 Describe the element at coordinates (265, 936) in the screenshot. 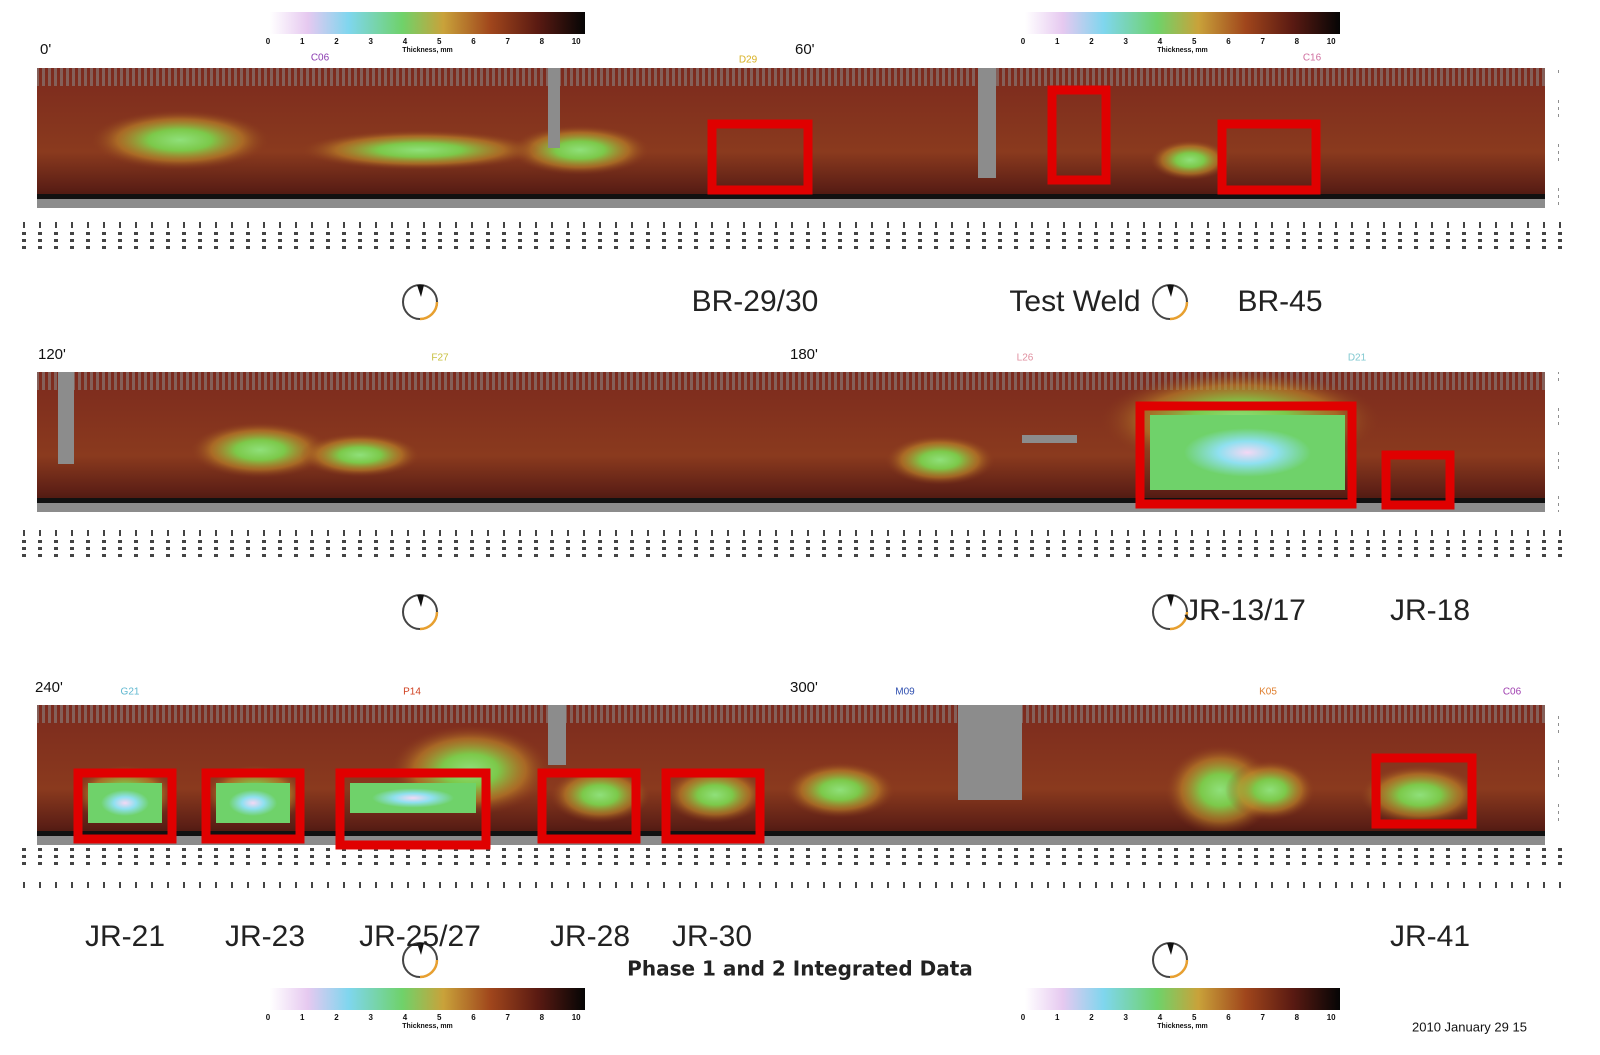

I see `annotation: JR-23` at that location.